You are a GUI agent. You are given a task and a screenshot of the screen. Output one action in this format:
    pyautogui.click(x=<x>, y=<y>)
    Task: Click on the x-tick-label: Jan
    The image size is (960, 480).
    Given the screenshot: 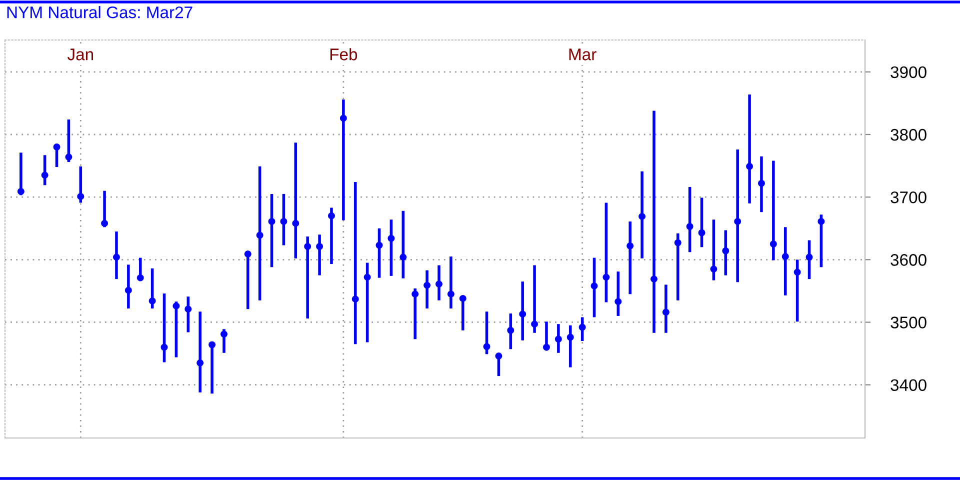 What is the action you would take?
    pyautogui.click(x=80, y=54)
    